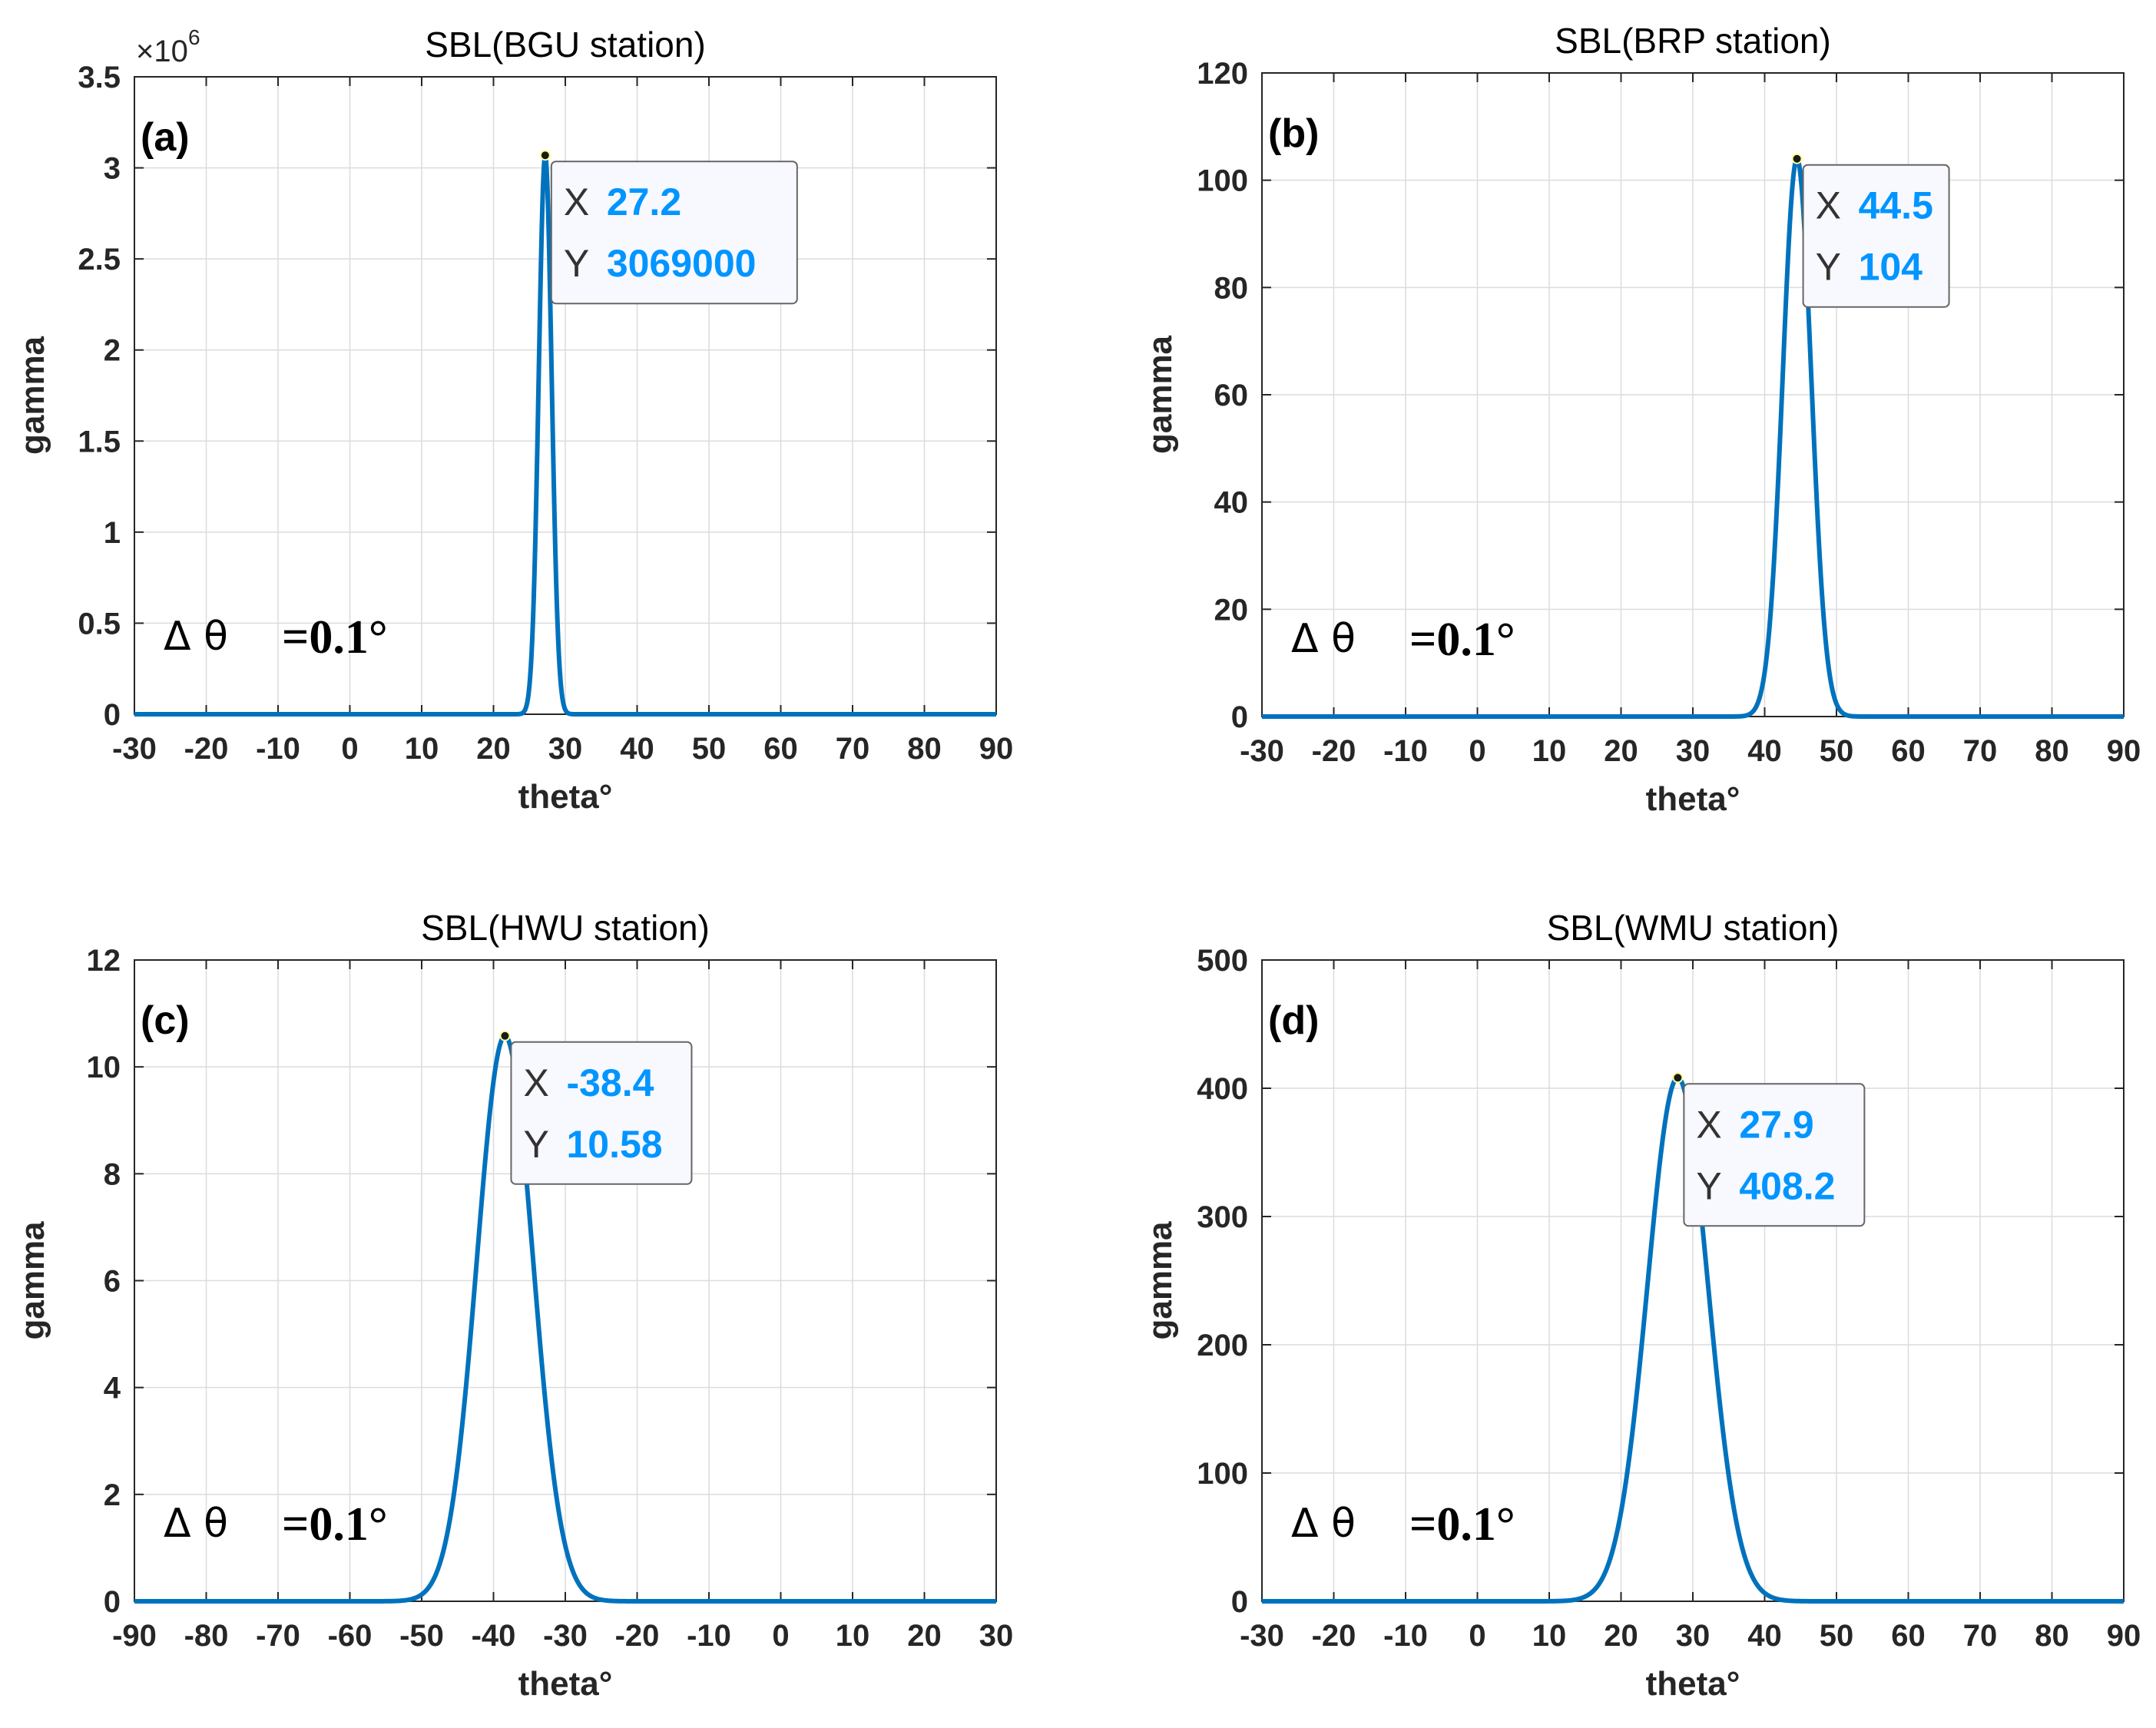 This screenshot has height=1728, width=2156. What do you see at coordinates (1222, 961) in the screenshot?
I see `y-tick-label: 500` at bounding box center [1222, 961].